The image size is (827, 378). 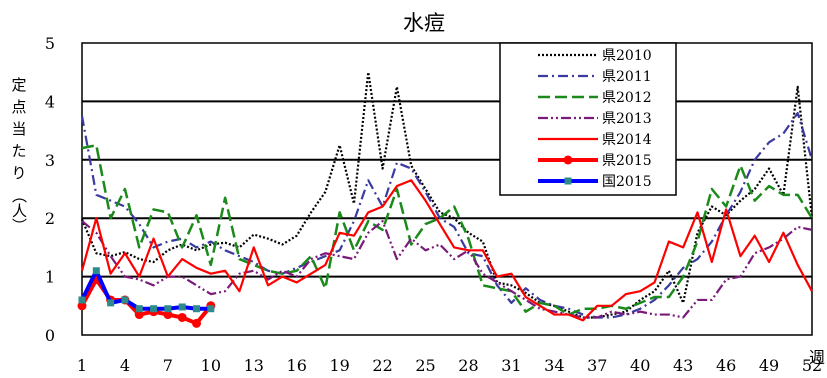 What do you see at coordinates (125, 365) in the screenshot?
I see `x-tick-label: 4` at bounding box center [125, 365].